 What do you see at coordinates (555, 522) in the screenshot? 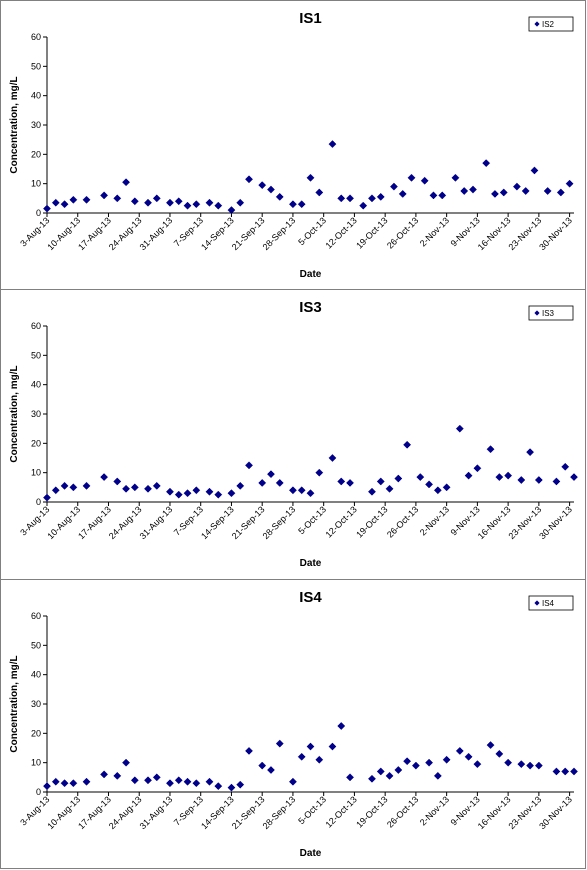
I see `chart-1-xtick-label: 30-Nov-13` at bounding box center [555, 522].